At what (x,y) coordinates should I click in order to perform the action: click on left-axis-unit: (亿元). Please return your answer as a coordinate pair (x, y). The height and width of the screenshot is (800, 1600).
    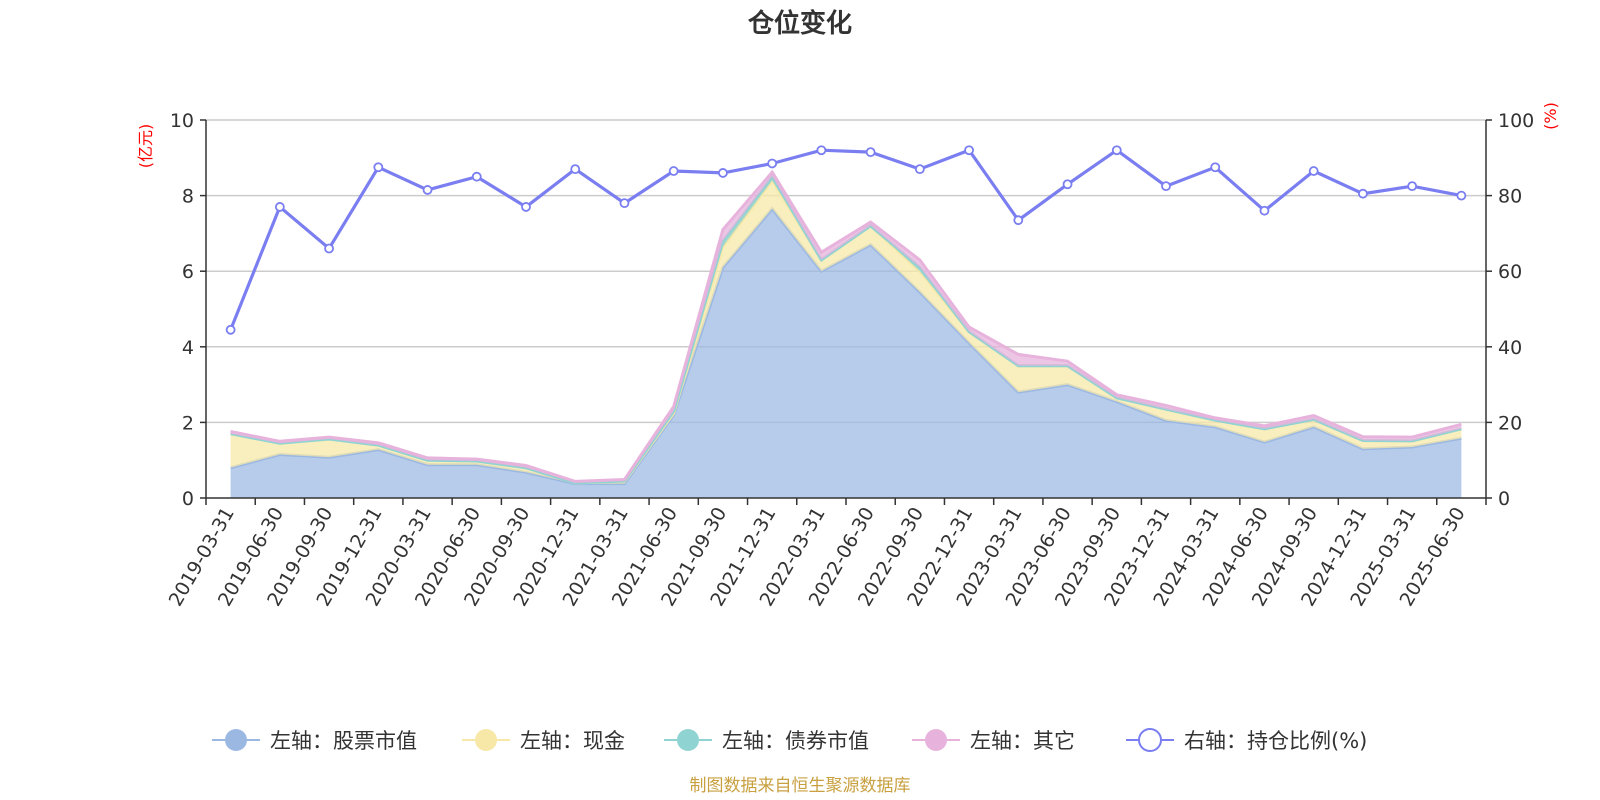
    Looking at the image, I should click on (145, 146).